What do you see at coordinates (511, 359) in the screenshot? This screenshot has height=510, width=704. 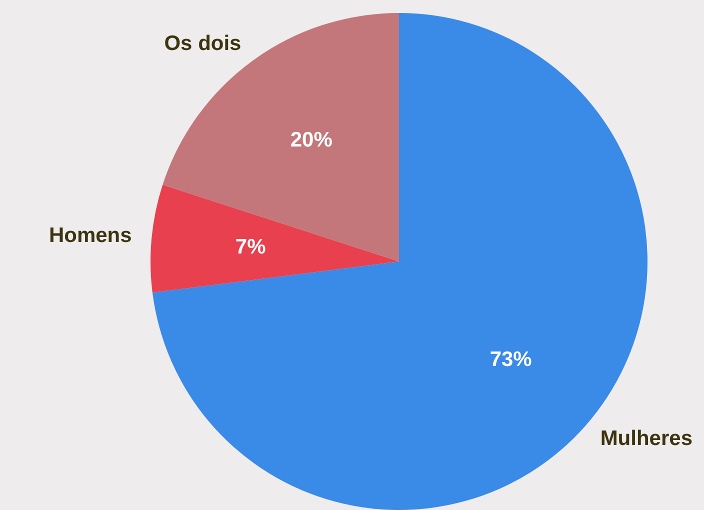 I see `data-label: 73%` at bounding box center [511, 359].